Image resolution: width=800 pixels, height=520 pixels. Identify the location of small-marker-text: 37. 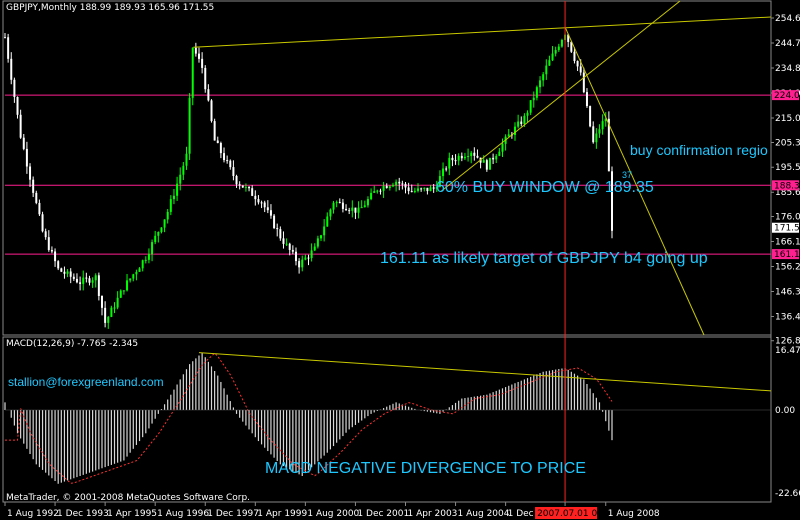
(627, 175).